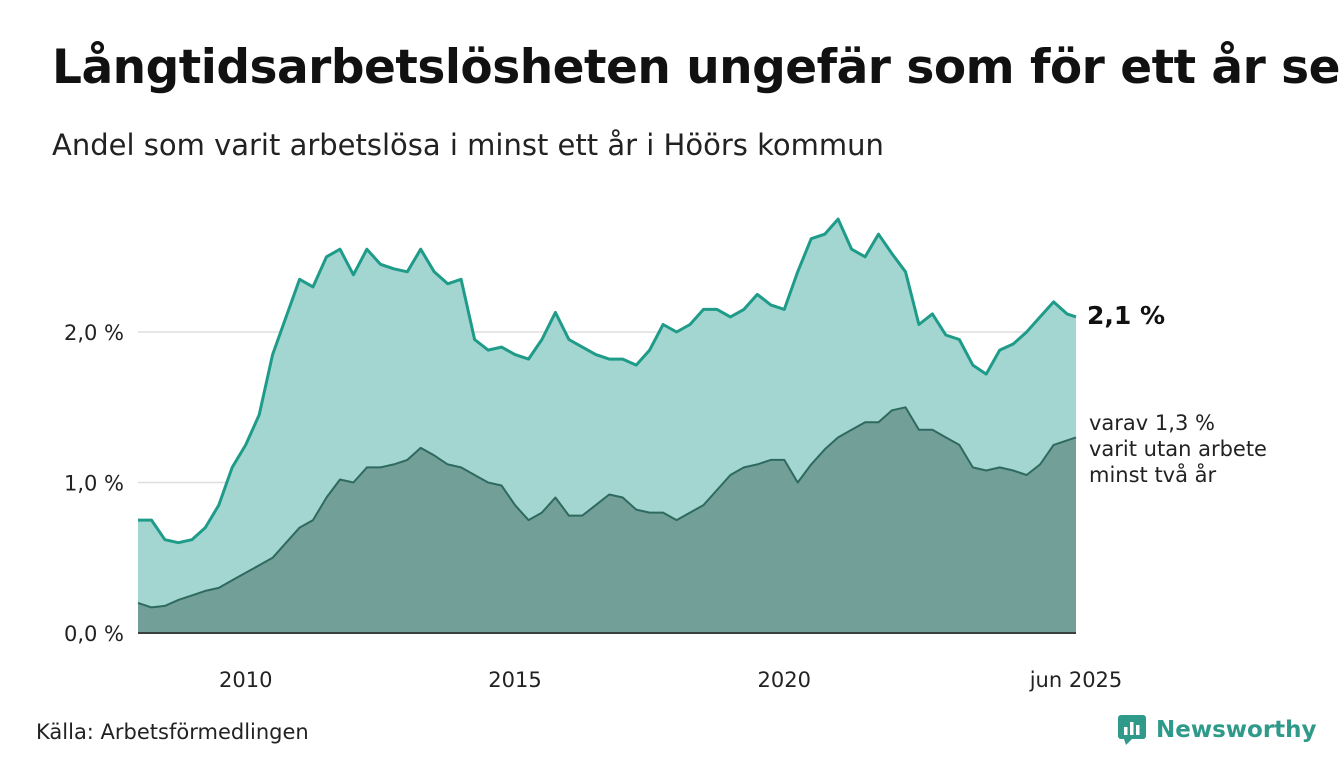 The height and width of the screenshot is (780, 1340). I want to click on x-tick-label: jun 2025, so click(1076, 680).